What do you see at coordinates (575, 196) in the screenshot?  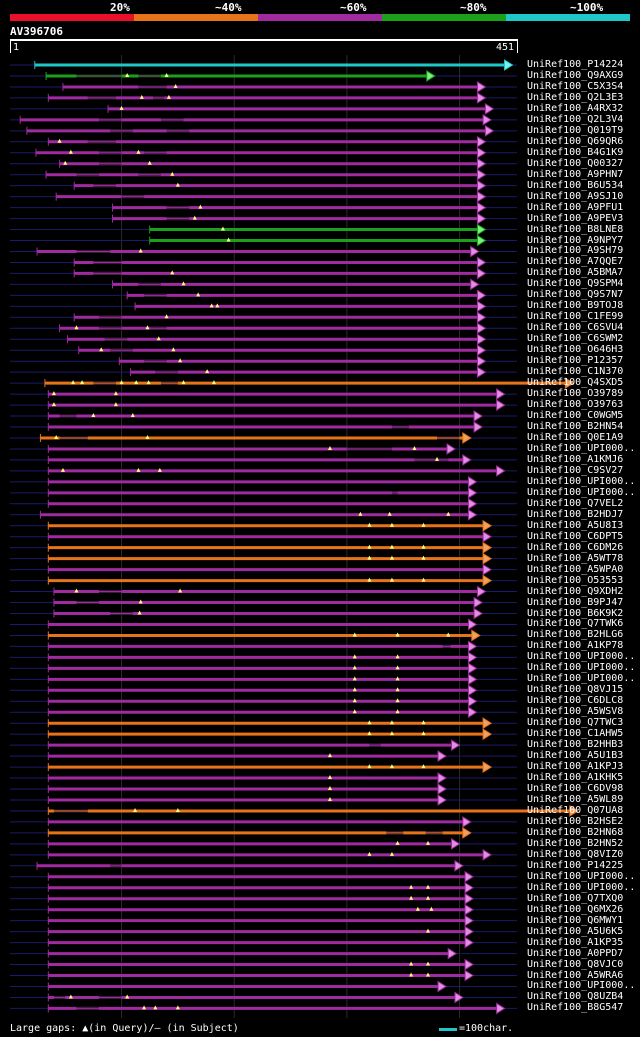 I see `hit-label: UniRef100_A9SJ10` at bounding box center [575, 196].